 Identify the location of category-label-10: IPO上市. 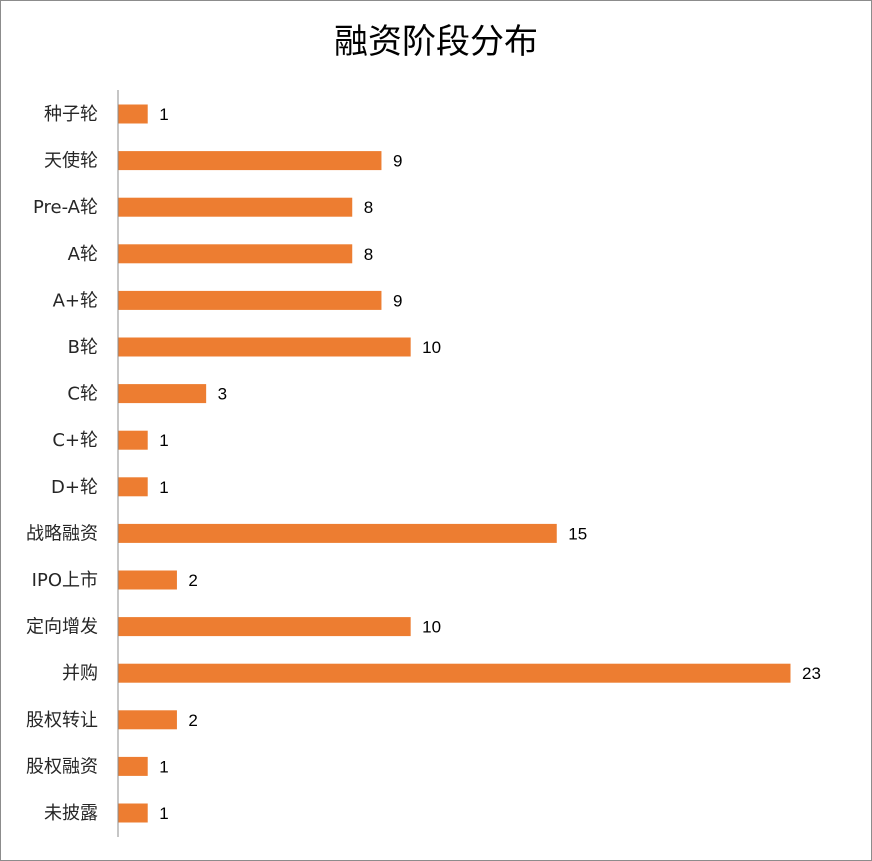
(65, 580).